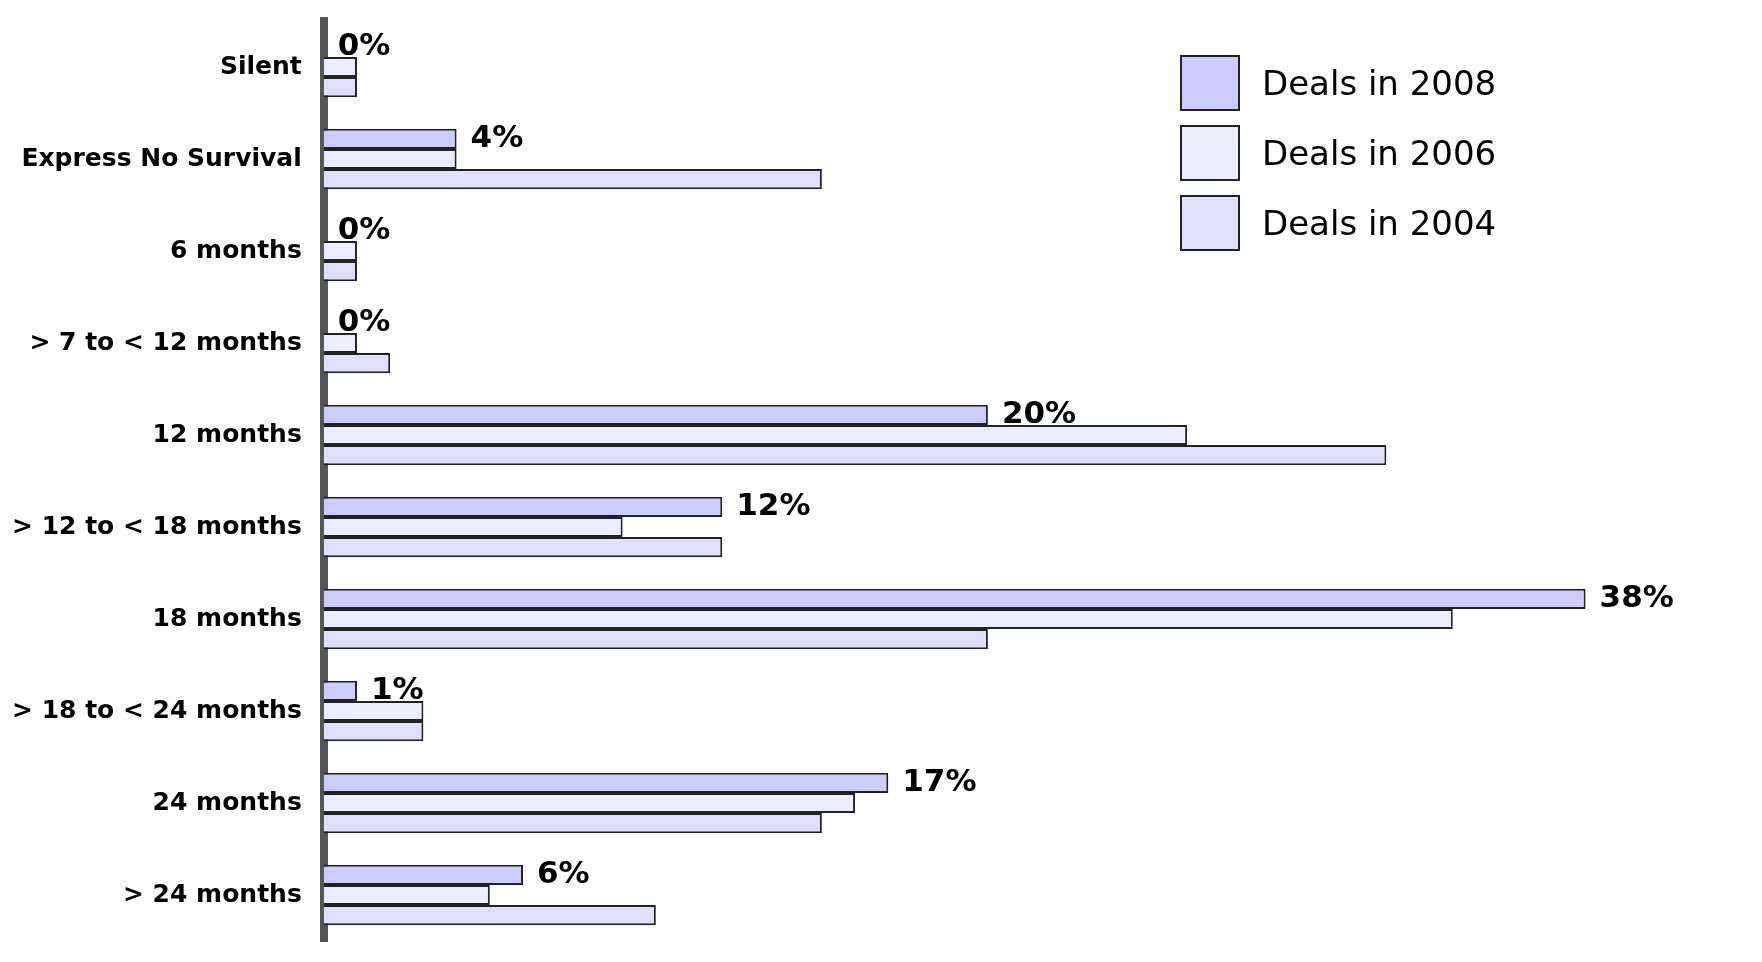 This screenshot has height=962, width=1762. What do you see at coordinates (1039, 411) in the screenshot?
I see `data-label: 20%` at bounding box center [1039, 411].